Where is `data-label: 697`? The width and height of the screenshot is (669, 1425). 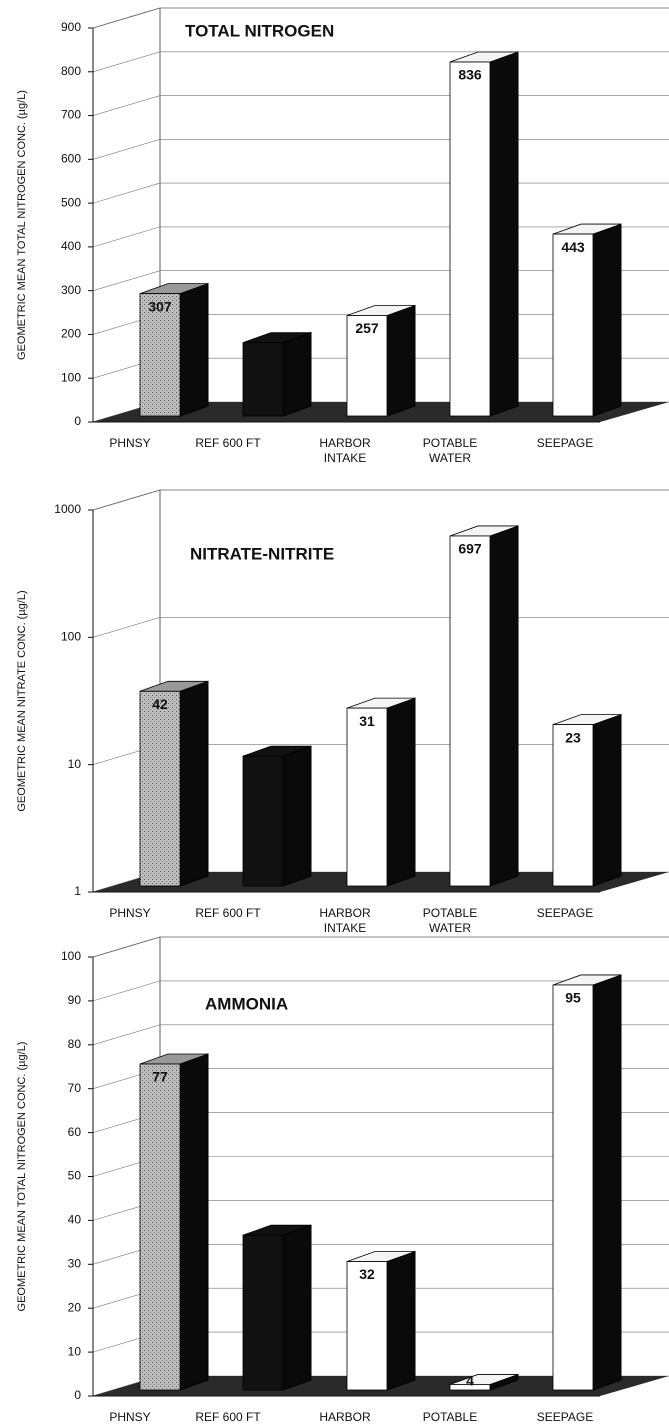 data-label: 697 is located at coordinates (470, 549).